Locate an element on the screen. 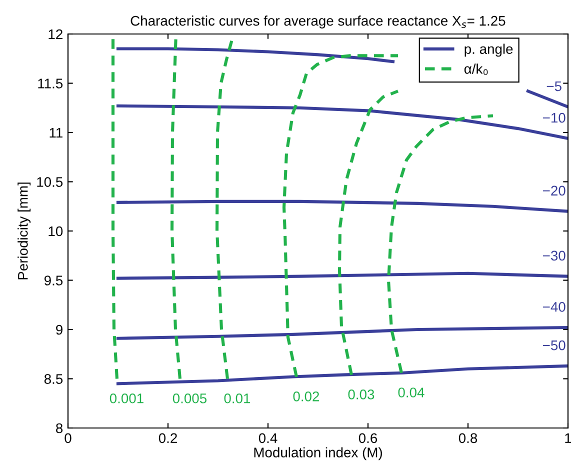  annotation: −20 is located at coordinates (554, 191).